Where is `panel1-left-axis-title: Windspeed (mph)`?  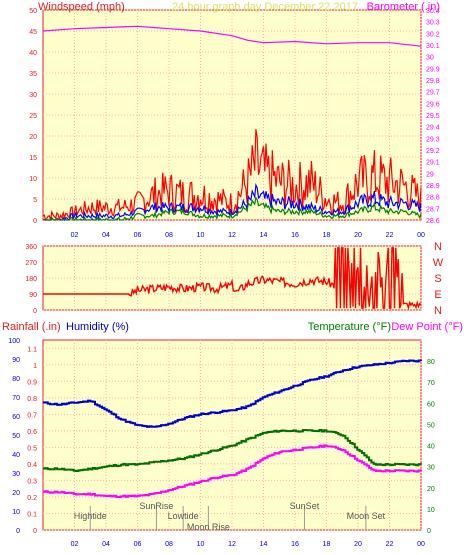
panel1-left-axis-title: Windspeed (mph) is located at coordinates (81, 7).